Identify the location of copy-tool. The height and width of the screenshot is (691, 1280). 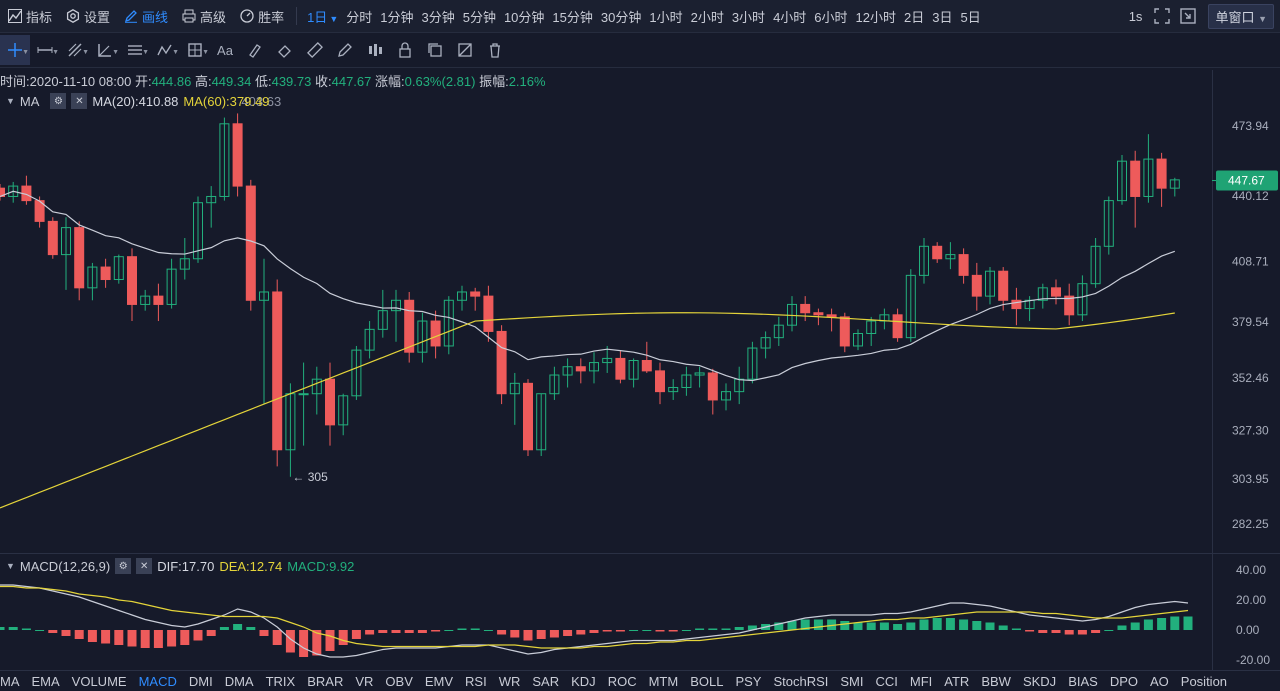
(435, 50).